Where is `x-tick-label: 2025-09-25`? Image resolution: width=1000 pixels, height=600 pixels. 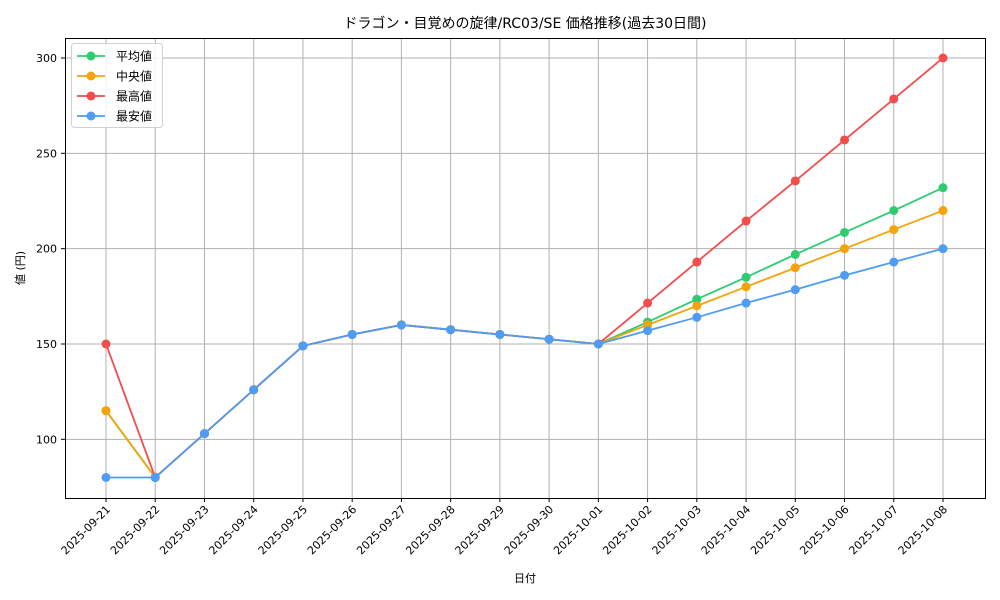
x-tick-label: 2025-09-25 is located at coordinates (283, 530).